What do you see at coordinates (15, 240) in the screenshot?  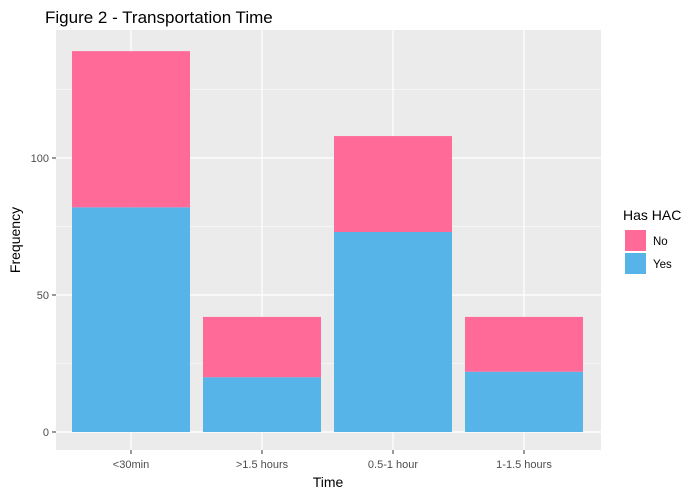 I see `y-axis-title: Frequency` at bounding box center [15, 240].